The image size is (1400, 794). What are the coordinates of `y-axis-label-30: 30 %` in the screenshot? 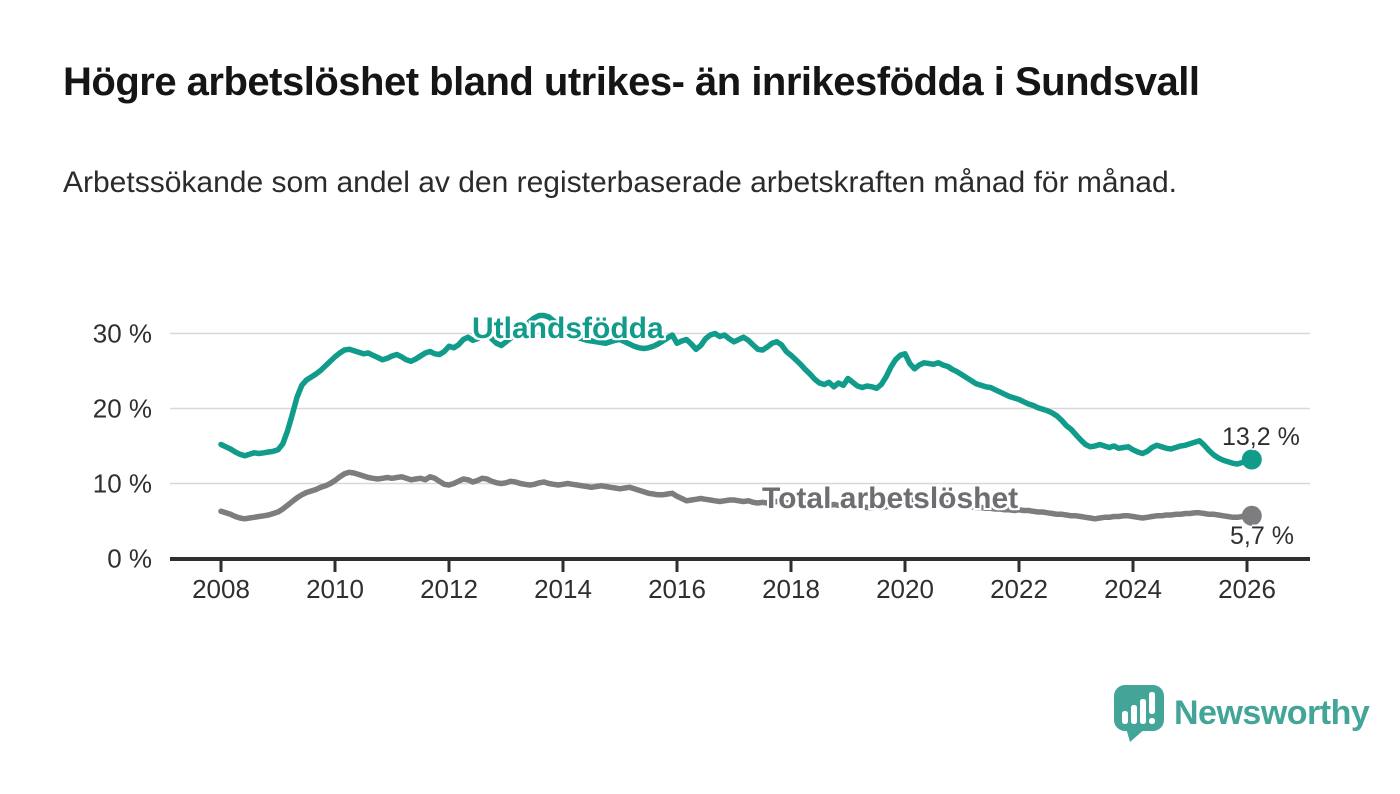 It's located at (122, 334).